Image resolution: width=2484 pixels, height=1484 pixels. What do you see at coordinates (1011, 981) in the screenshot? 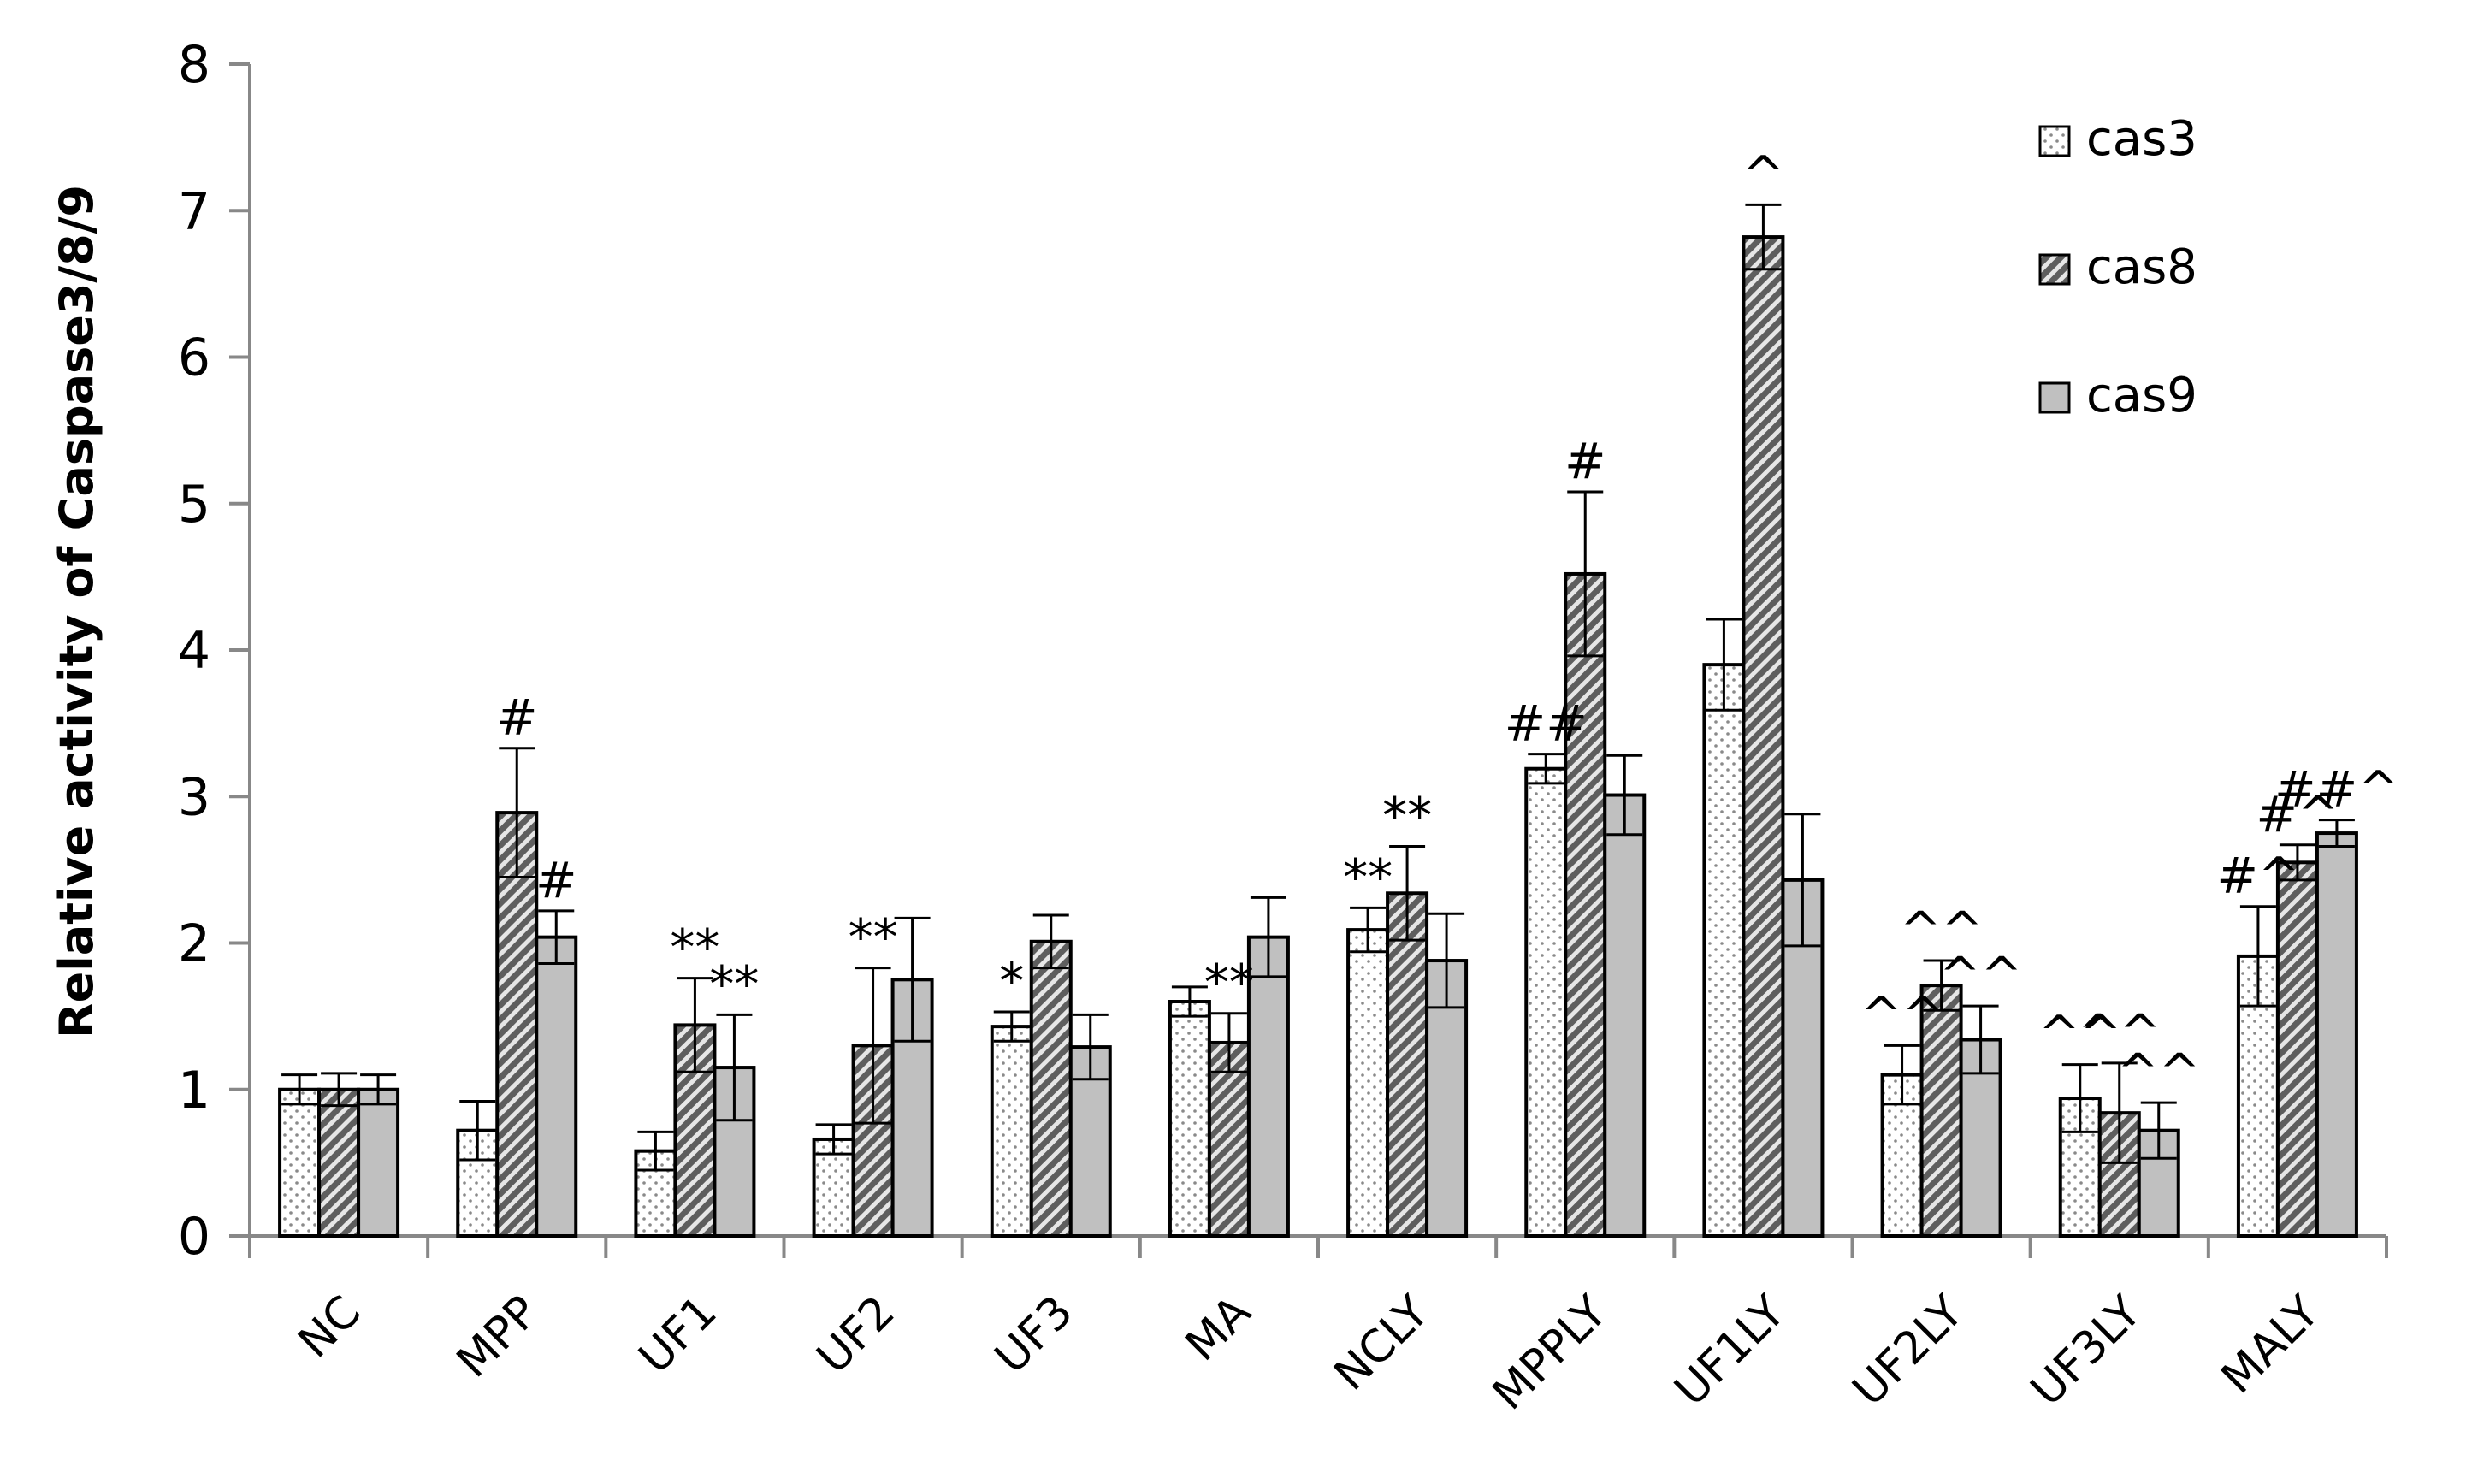
I see `significance-label-cas3: *` at bounding box center [1011, 981].